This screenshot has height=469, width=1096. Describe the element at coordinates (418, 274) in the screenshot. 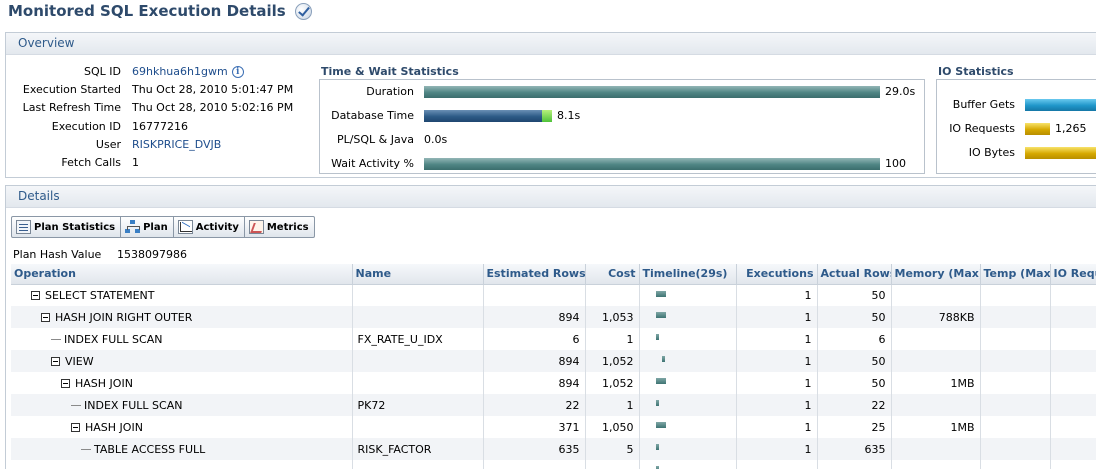

I see `column-header-name: Name` at that location.